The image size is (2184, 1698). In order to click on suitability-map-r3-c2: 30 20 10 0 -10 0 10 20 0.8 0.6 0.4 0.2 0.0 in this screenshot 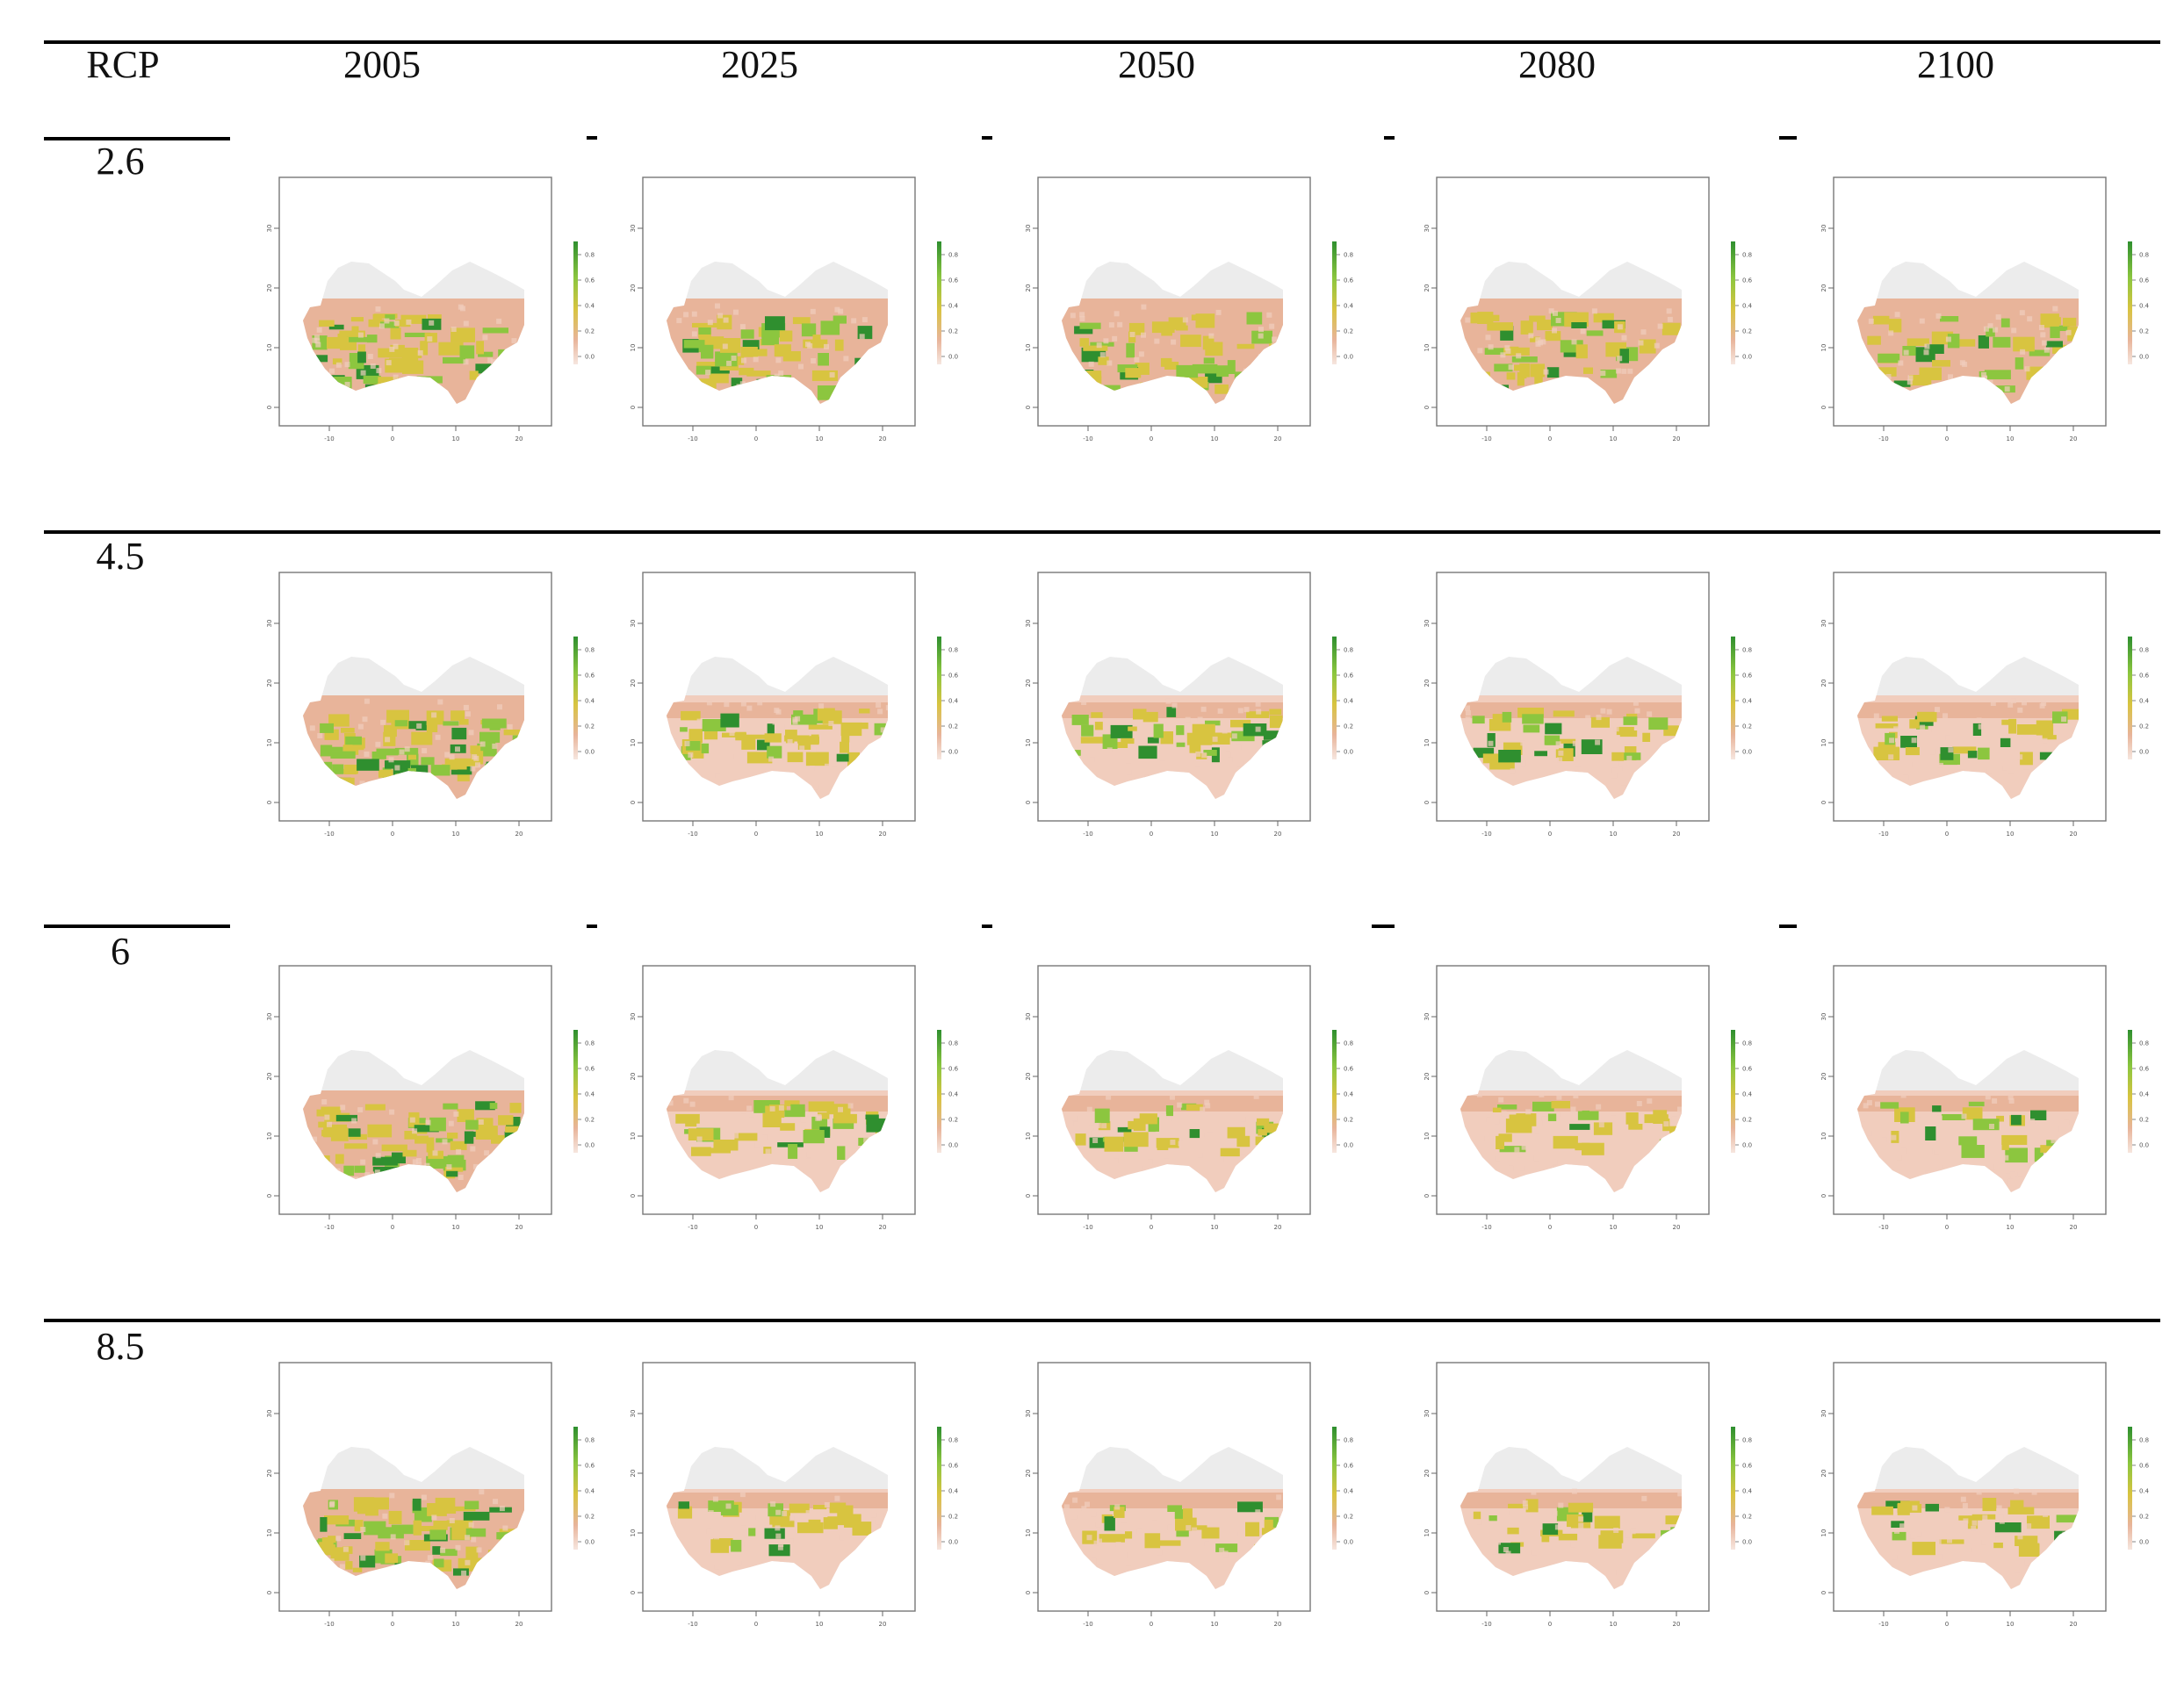, I will do `click(794, 1098)`.